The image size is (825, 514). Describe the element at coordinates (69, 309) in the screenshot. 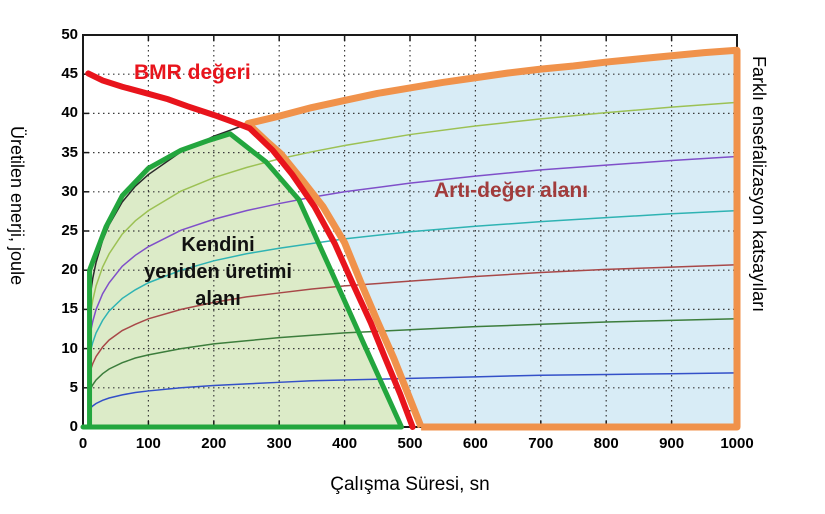

I see `y-tick-label: 15` at that location.